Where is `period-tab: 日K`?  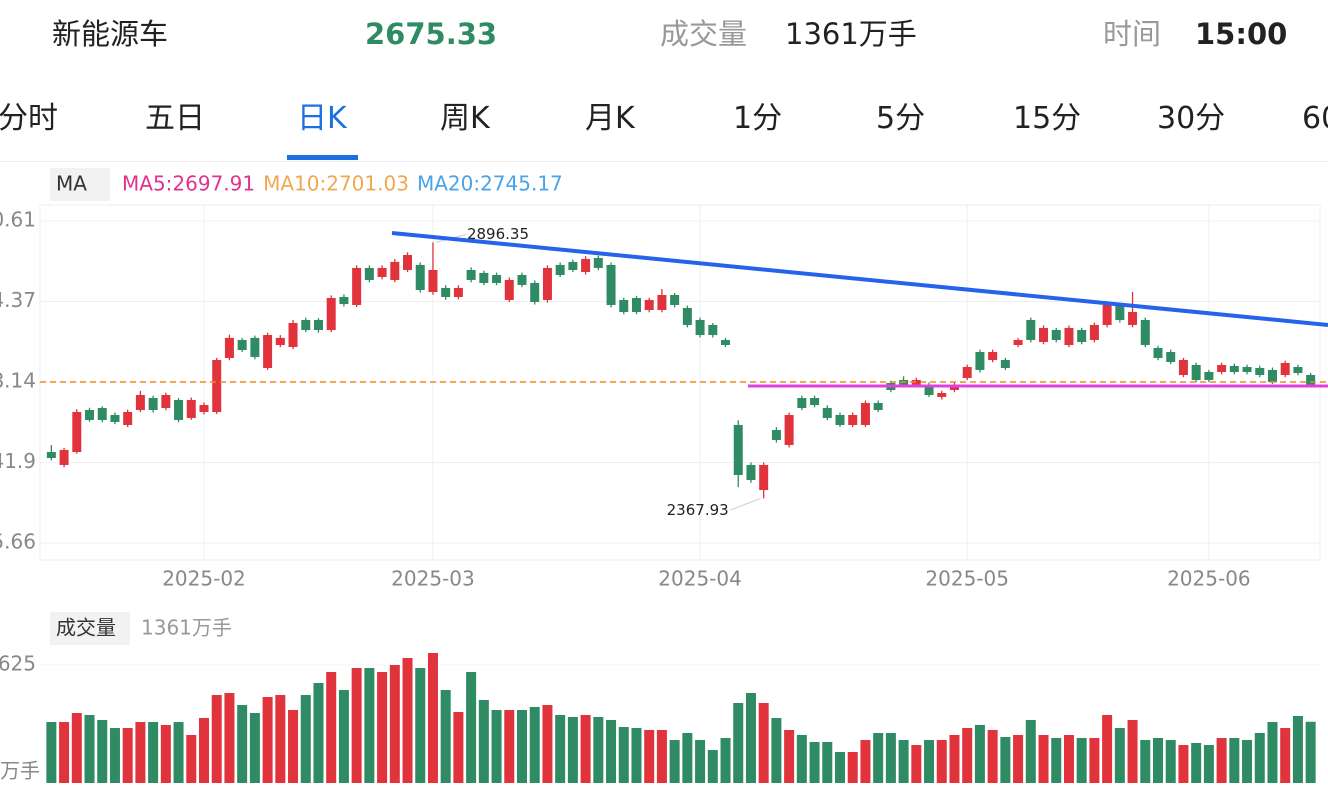
period-tab: 日K is located at coordinates (322, 118).